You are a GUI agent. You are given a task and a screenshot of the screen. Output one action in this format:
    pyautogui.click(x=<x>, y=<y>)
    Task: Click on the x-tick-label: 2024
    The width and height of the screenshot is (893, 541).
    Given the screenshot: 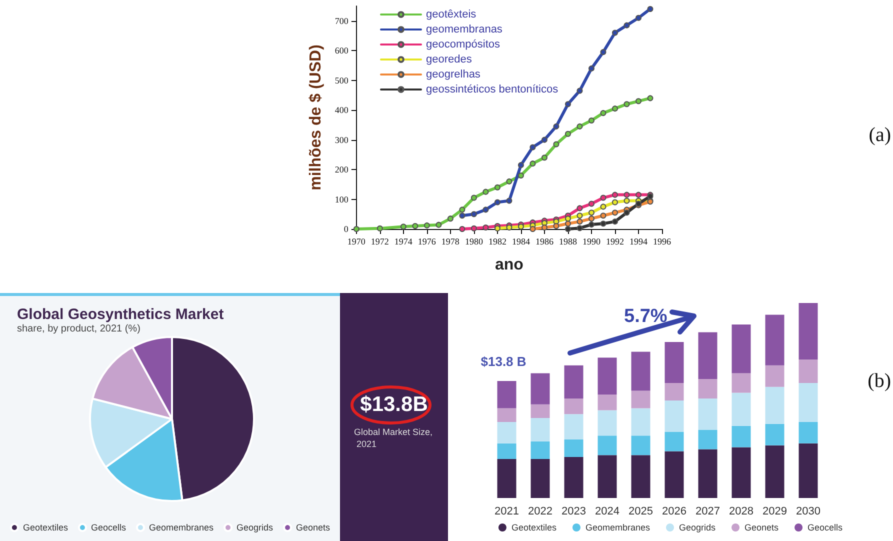 What is the action you would take?
    pyautogui.click(x=607, y=512)
    